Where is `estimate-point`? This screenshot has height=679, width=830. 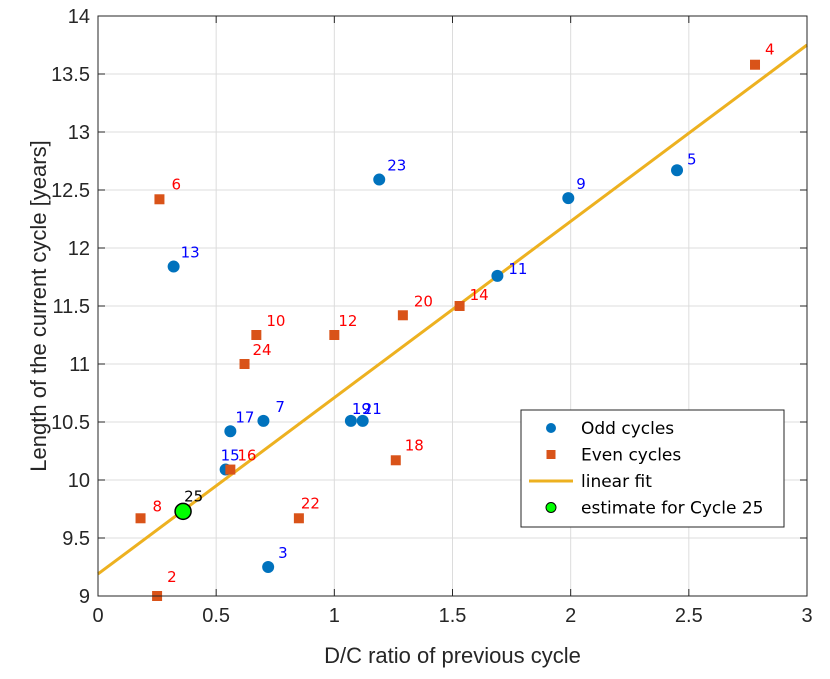 estimate-point is located at coordinates (183, 511).